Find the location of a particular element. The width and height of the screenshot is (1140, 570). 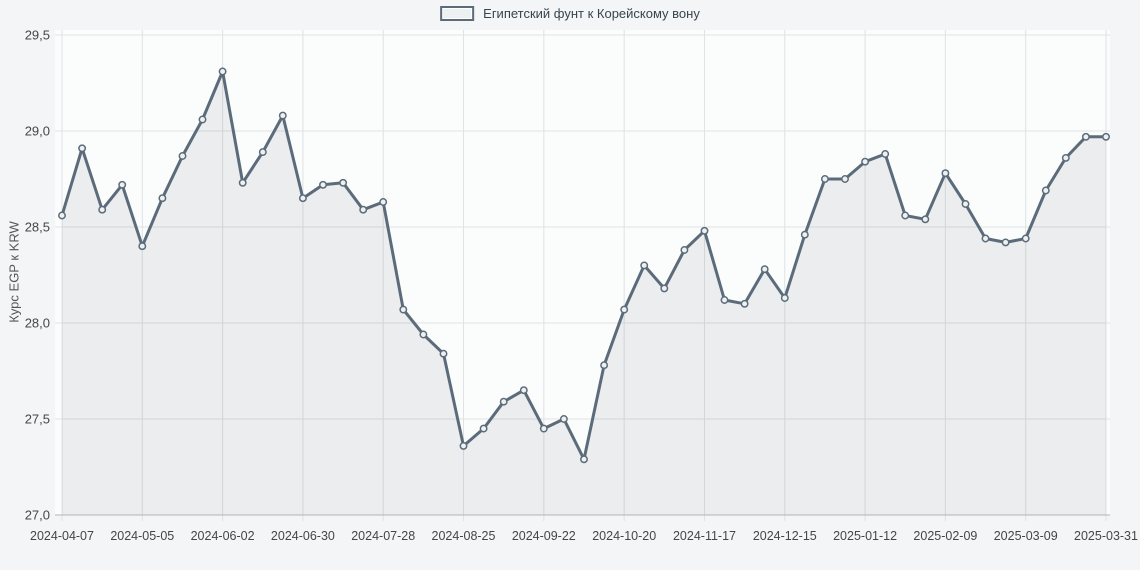

legend-label: Египетский фунт к Корейскому вону is located at coordinates (591, 13).